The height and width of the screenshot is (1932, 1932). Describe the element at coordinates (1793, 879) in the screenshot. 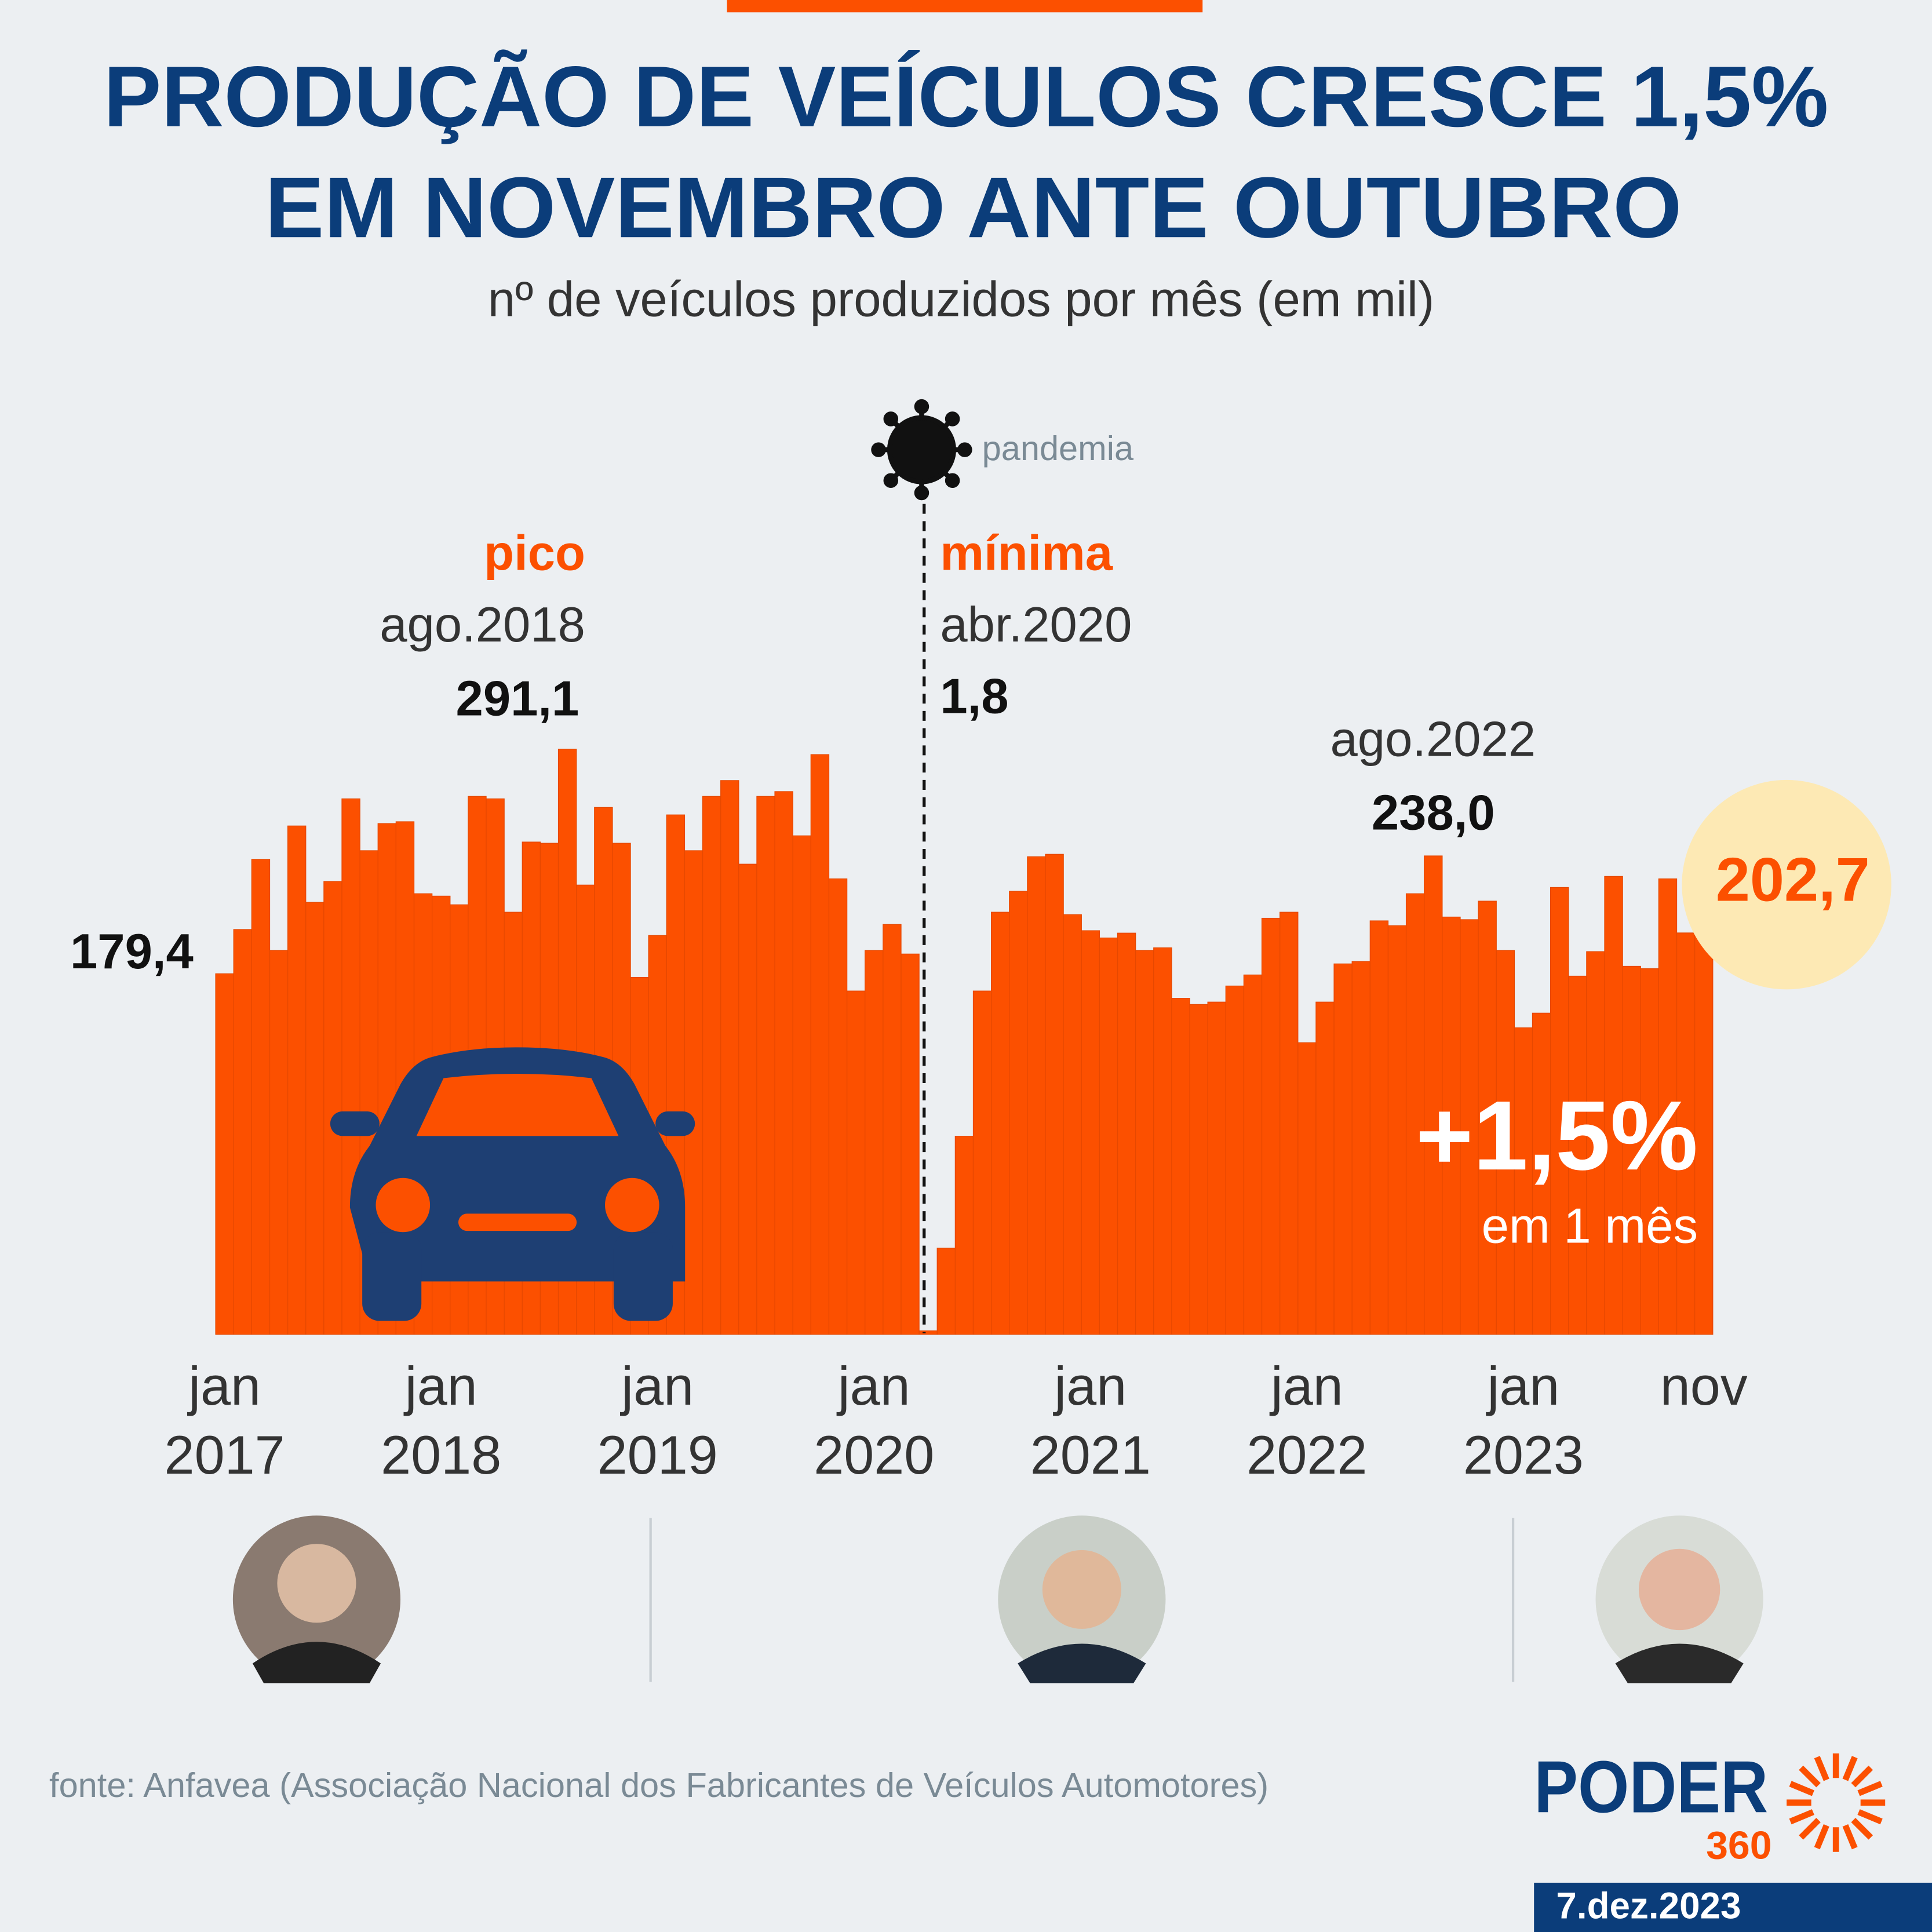

I see `value-label: 202,7` at that location.